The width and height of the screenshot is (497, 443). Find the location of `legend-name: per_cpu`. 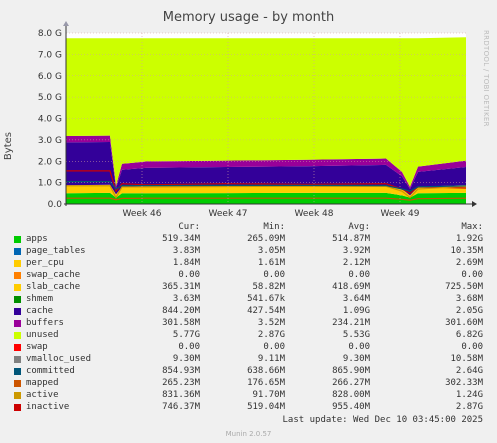

legend-name: per_cpu is located at coordinates (45, 263).